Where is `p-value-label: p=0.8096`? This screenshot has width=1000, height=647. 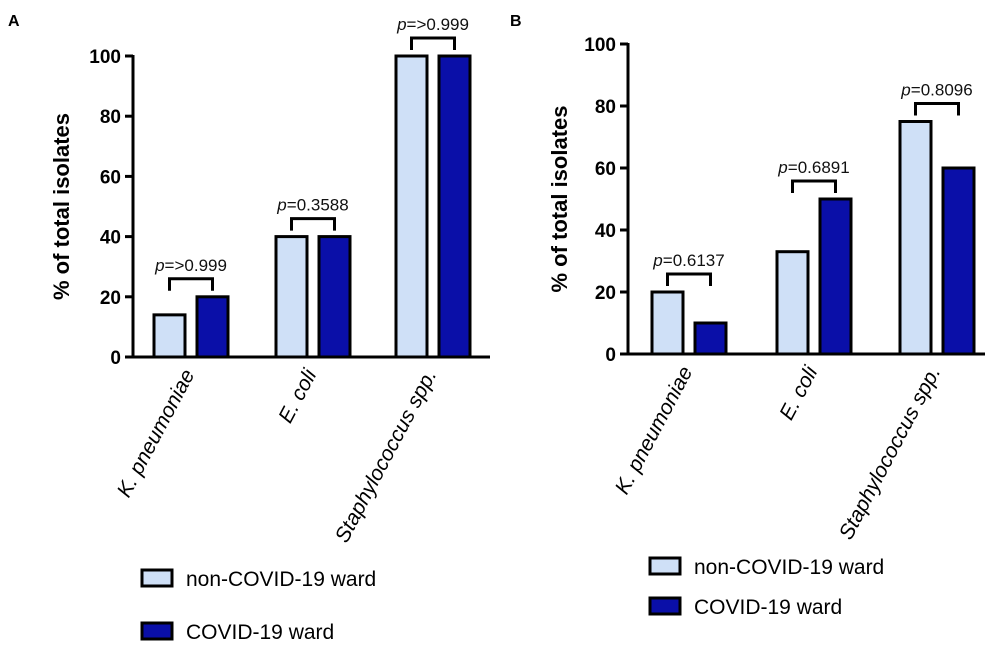 p-value-label: p=0.8096 is located at coordinates (936, 90).